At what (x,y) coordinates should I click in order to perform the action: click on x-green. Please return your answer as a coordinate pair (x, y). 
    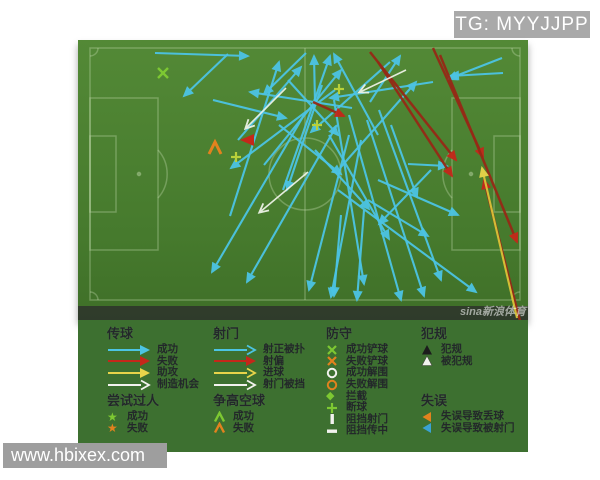
    Looking at the image, I should click on (334, 350).